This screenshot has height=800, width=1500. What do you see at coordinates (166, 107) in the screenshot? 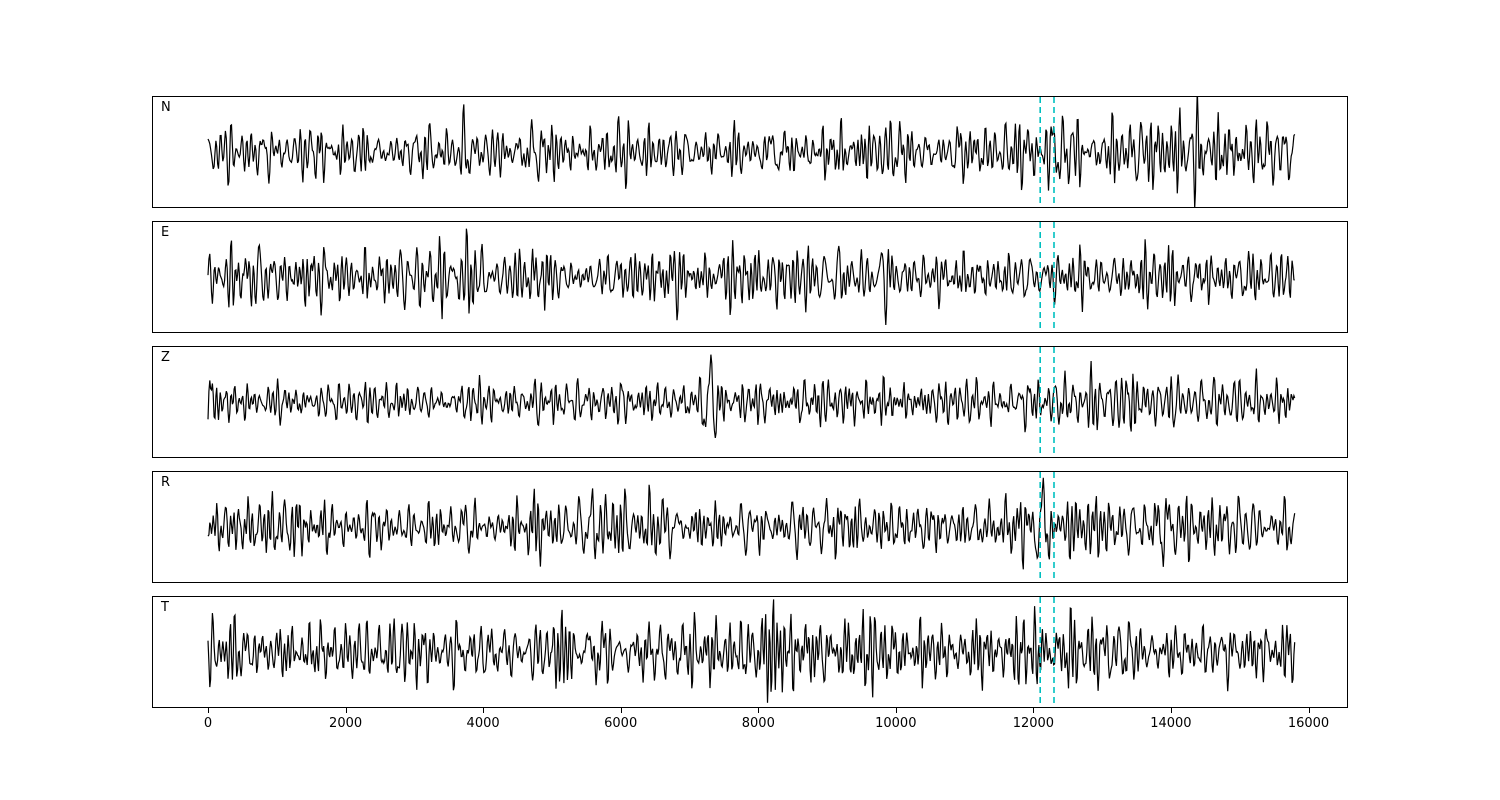
I see `channel-label-n: N` at bounding box center [166, 107].